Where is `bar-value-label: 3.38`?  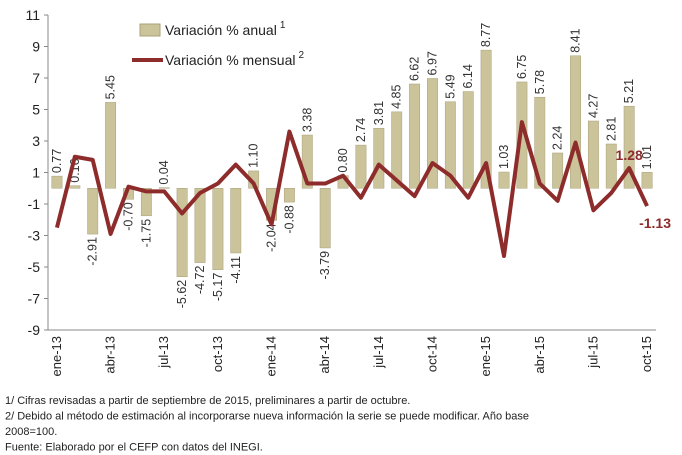
bar-value-label: 3.38 is located at coordinates (307, 120).